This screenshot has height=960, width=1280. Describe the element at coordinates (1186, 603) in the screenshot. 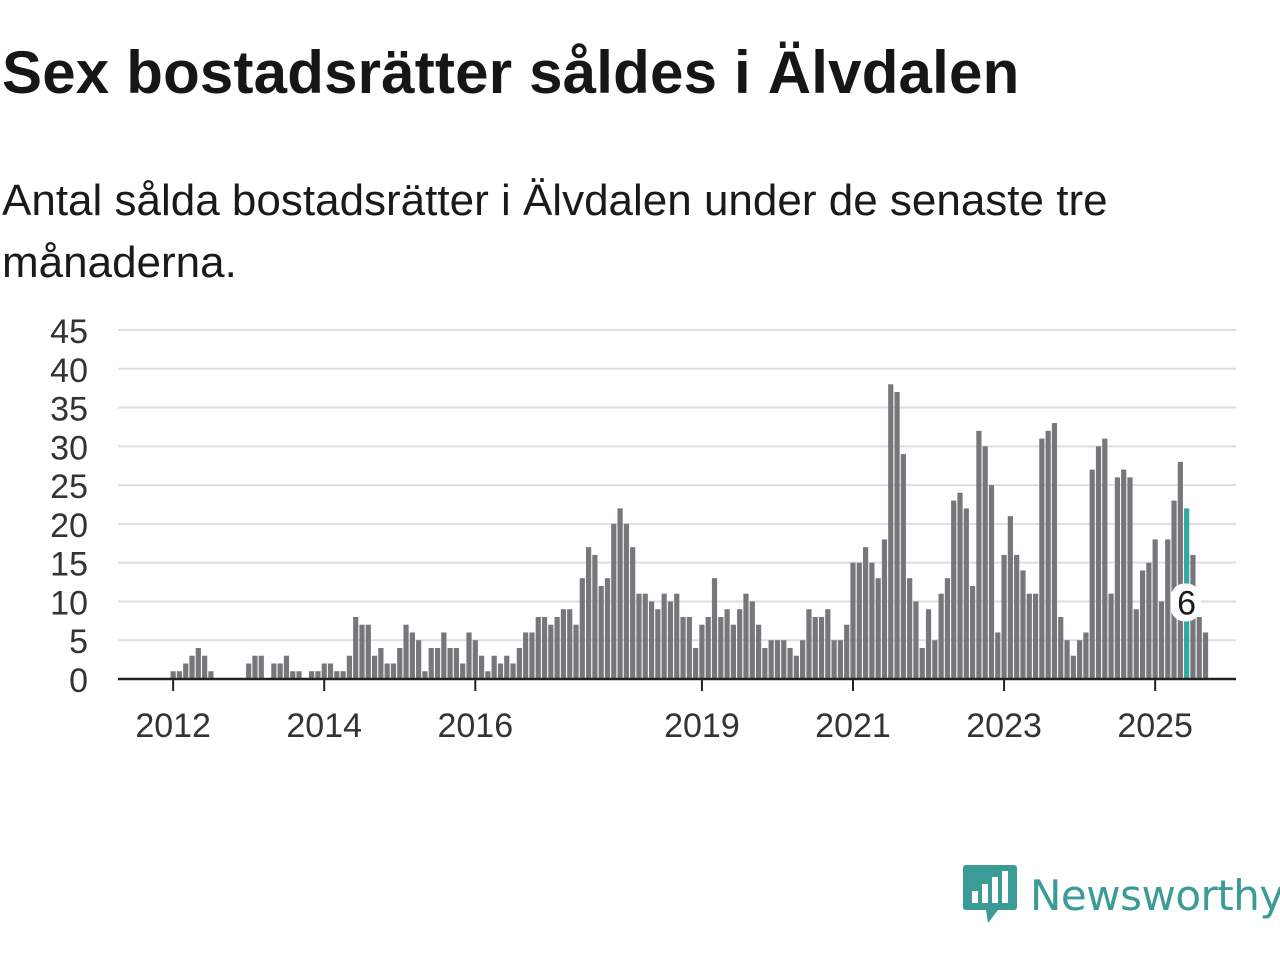

I see `highlight-value-label: 6` at that location.